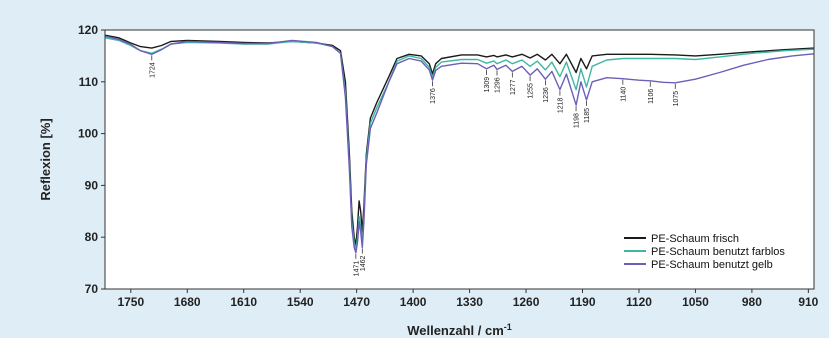 The image size is (829, 338). I want to click on x-axis-title-main: Wellenzahl / cm, so click(455, 330).